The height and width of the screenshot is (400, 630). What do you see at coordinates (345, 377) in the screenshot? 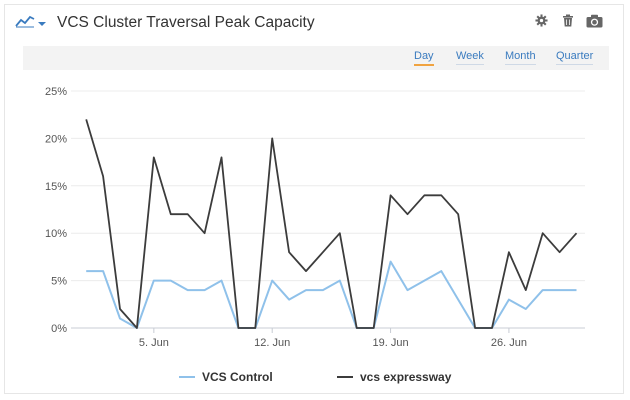
I see `legend-swatch-vcs-expressway` at bounding box center [345, 377].